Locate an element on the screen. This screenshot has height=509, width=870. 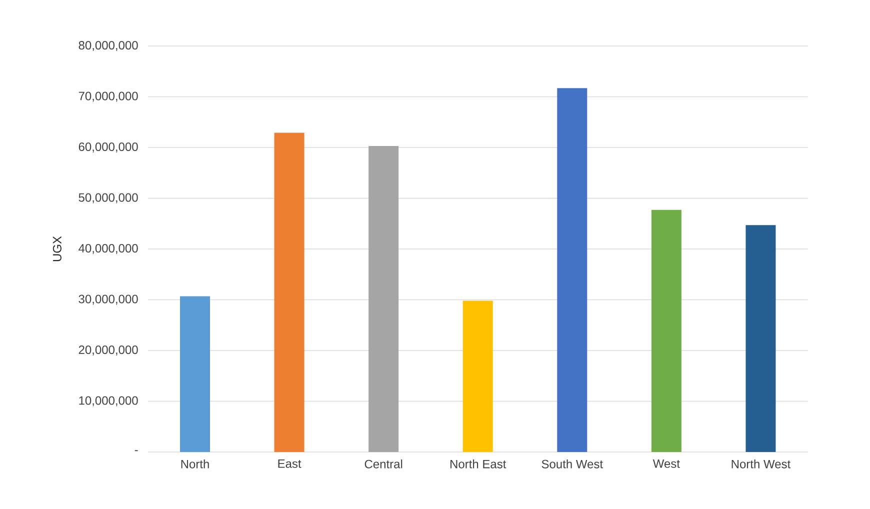
x-tick-label: South West is located at coordinates (572, 464).